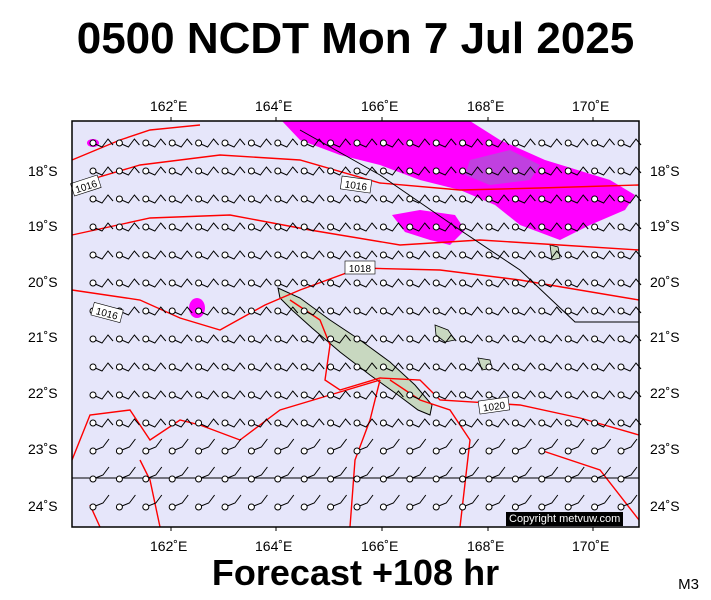  Describe the element at coordinates (688, 584) in the screenshot. I see `model-label: M3` at that location.